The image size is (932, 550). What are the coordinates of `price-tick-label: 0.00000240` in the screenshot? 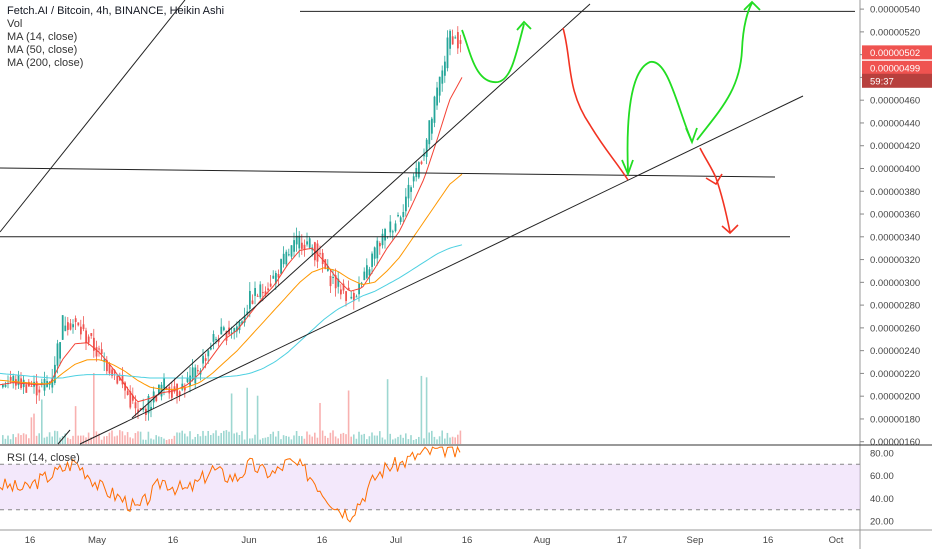 It's located at (895, 351).